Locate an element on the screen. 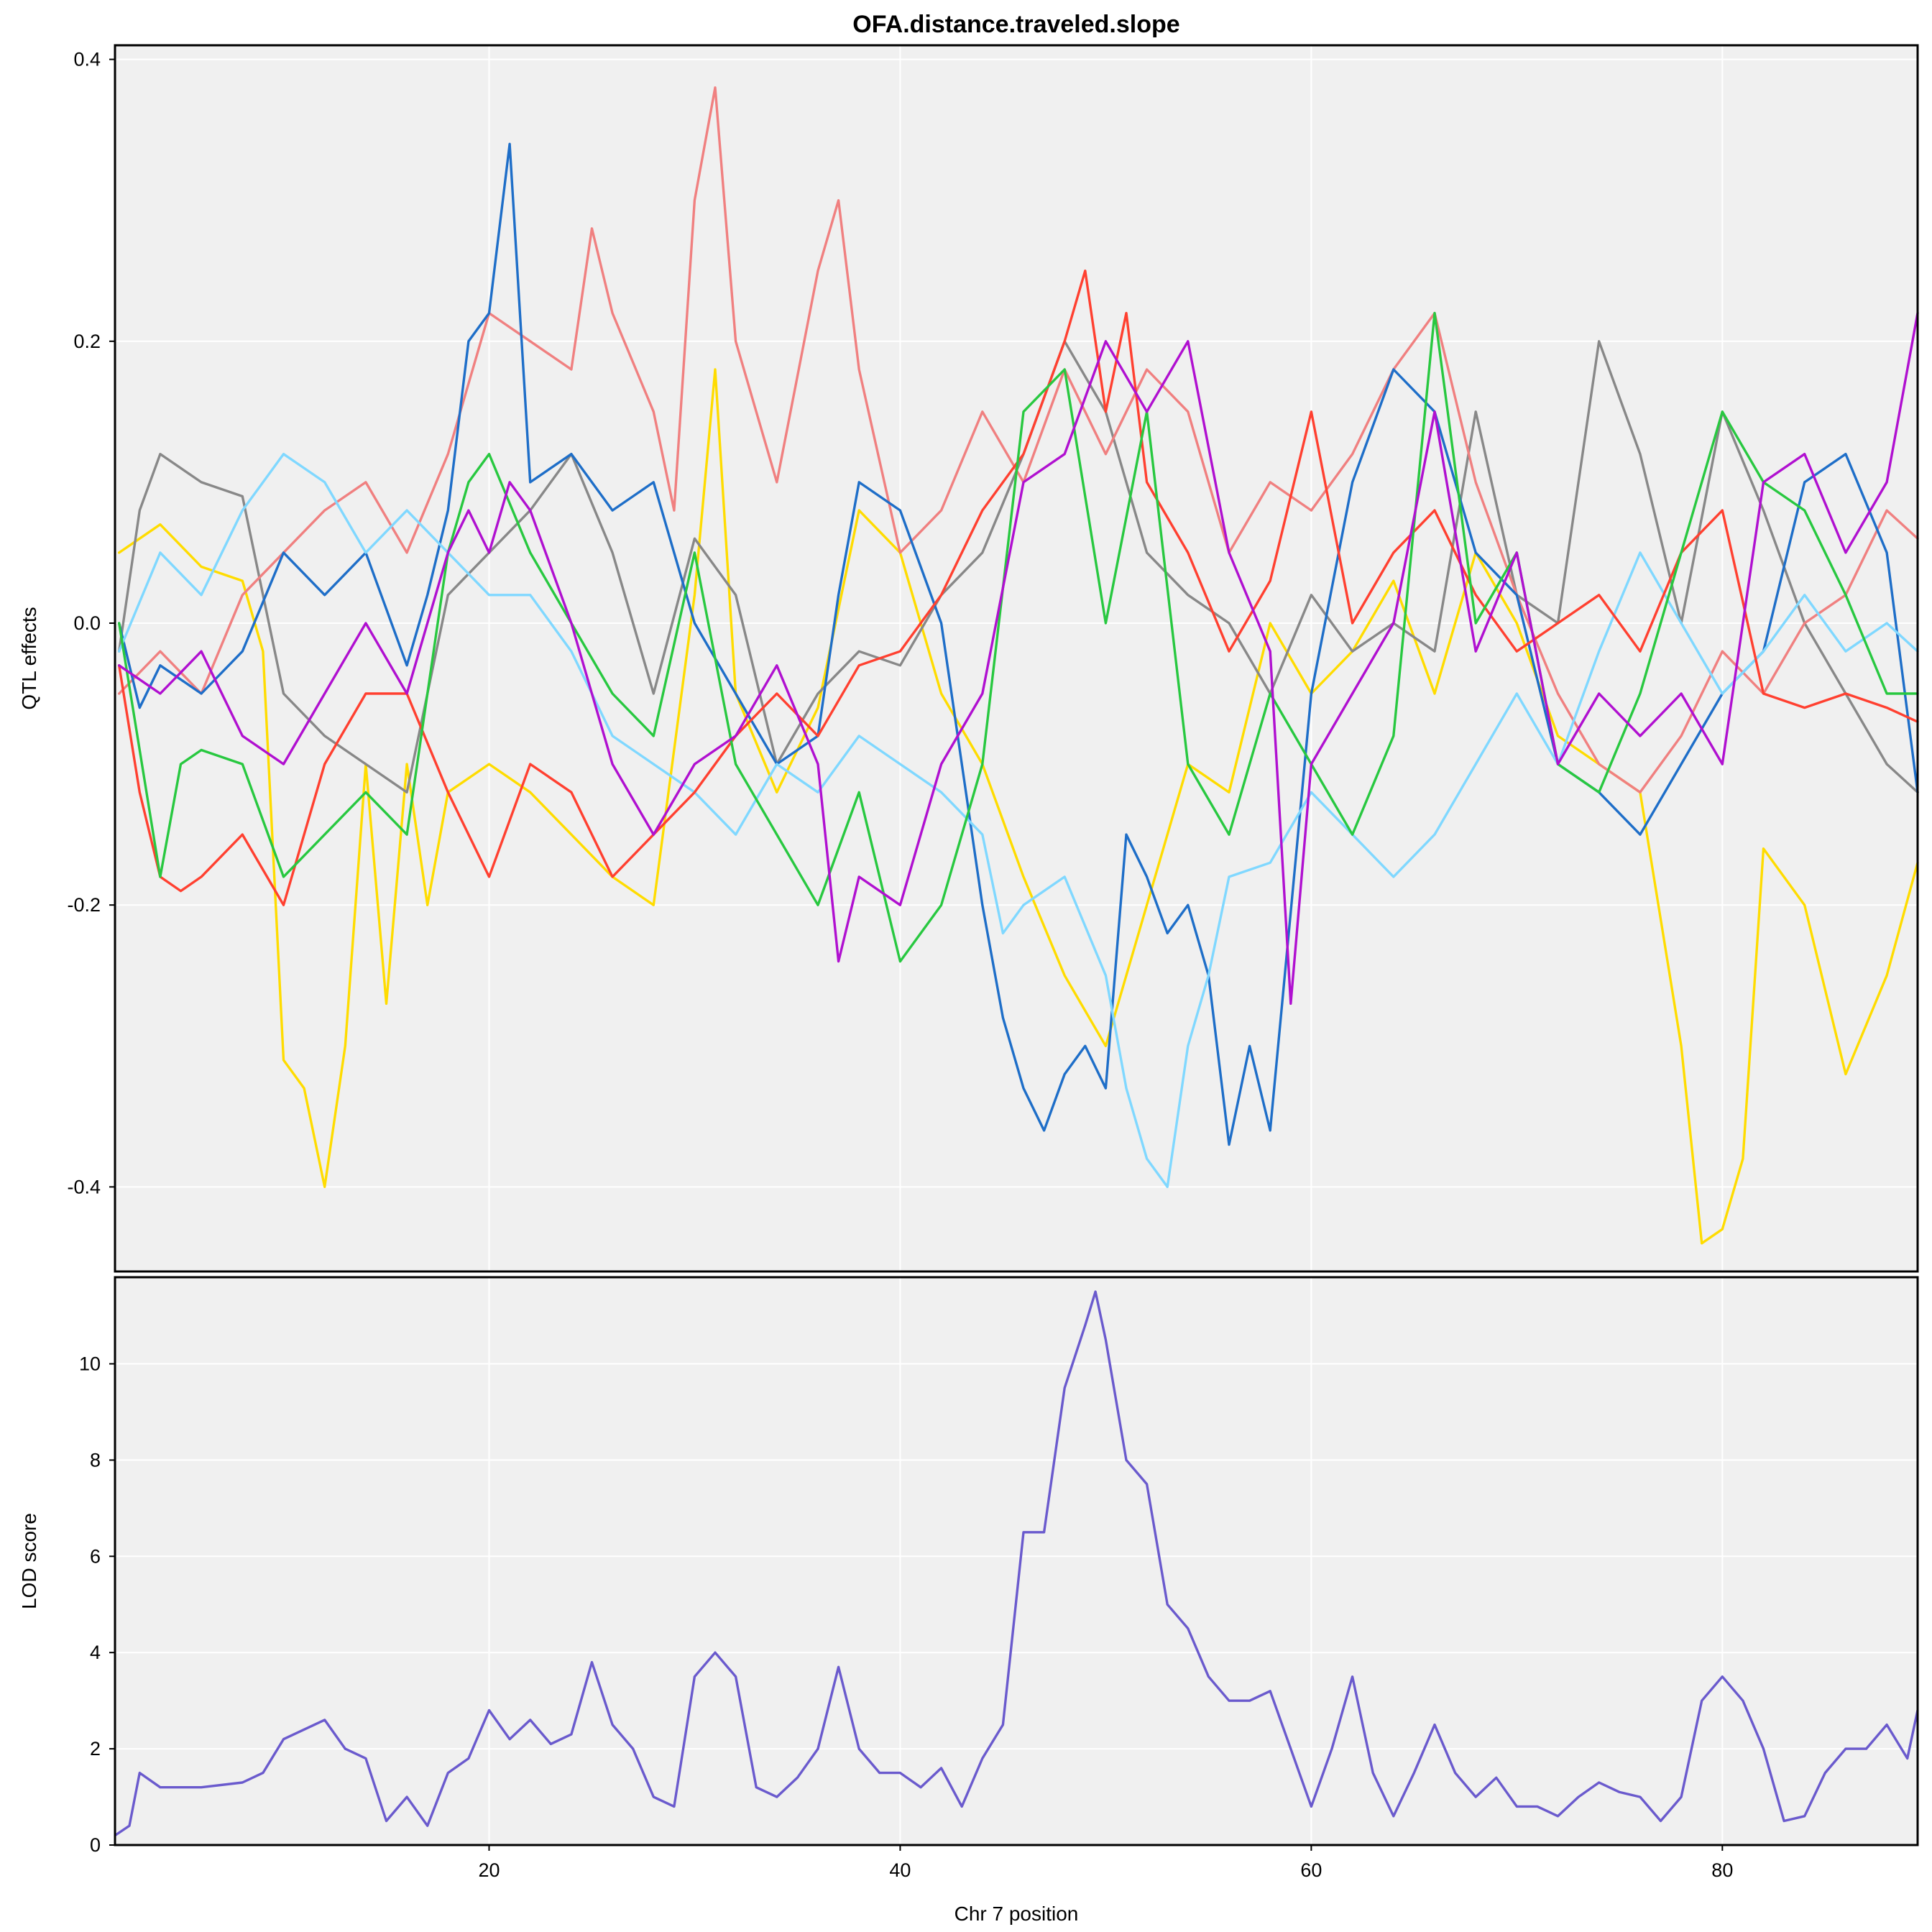 This screenshot has height=1932, width=1932. qtl-effects-y-tick-label: -0.2 is located at coordinates (84, 905).